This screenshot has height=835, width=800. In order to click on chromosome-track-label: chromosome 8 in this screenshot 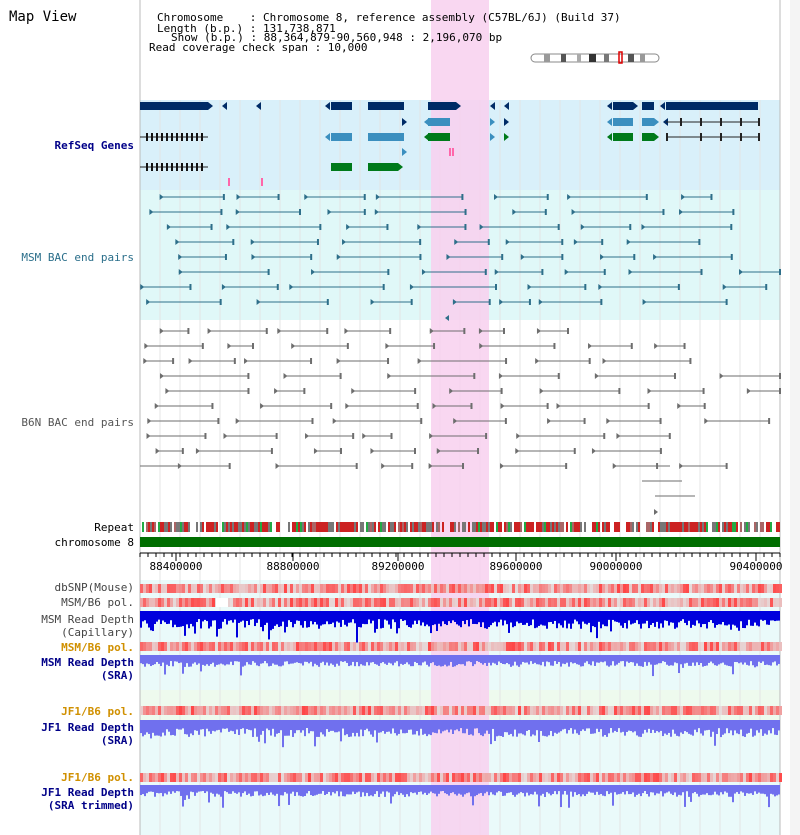, I will do `click(94, 542)`.